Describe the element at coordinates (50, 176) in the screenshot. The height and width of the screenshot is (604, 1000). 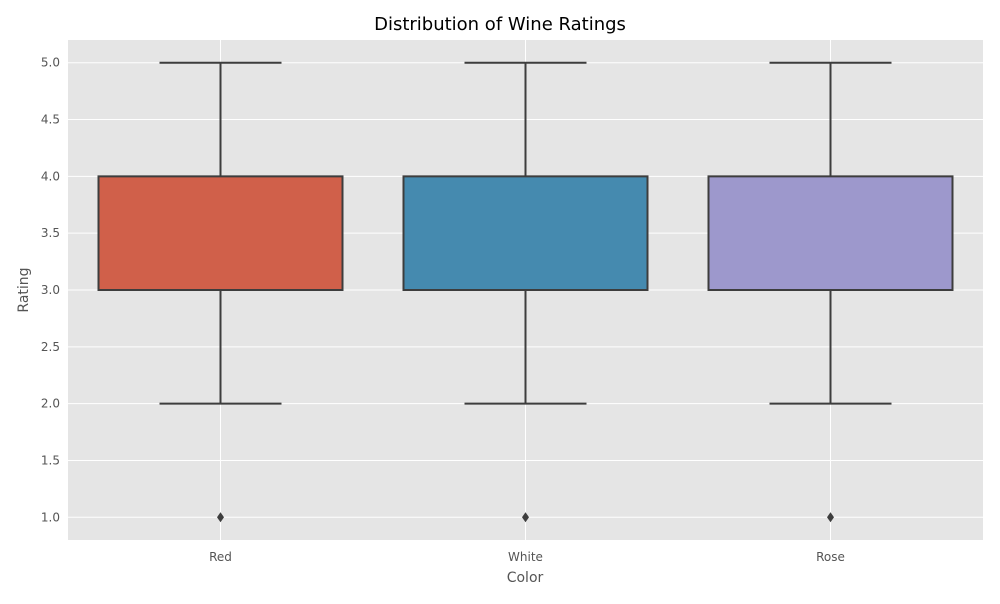
I see `y-tick-label: 4.0` at that location.